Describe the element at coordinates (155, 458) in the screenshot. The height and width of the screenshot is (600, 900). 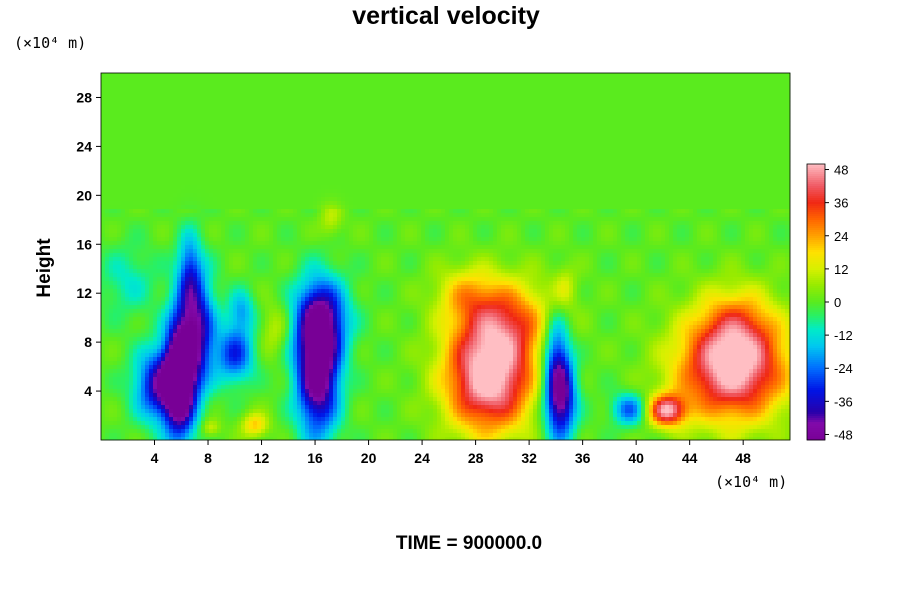
I see `x-tick-label: 4` at that location.